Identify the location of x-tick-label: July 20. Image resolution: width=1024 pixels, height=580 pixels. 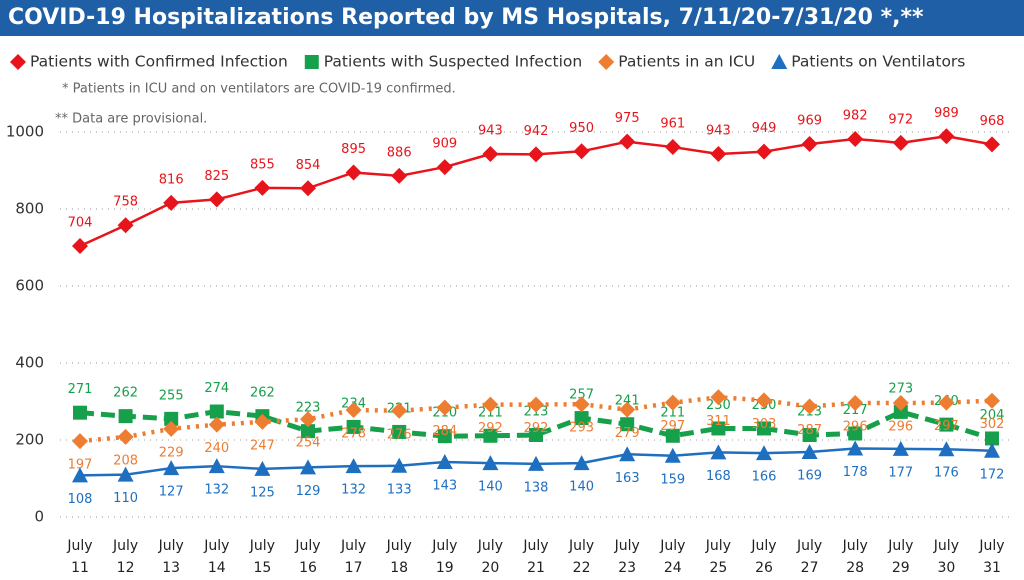
(490, 557).